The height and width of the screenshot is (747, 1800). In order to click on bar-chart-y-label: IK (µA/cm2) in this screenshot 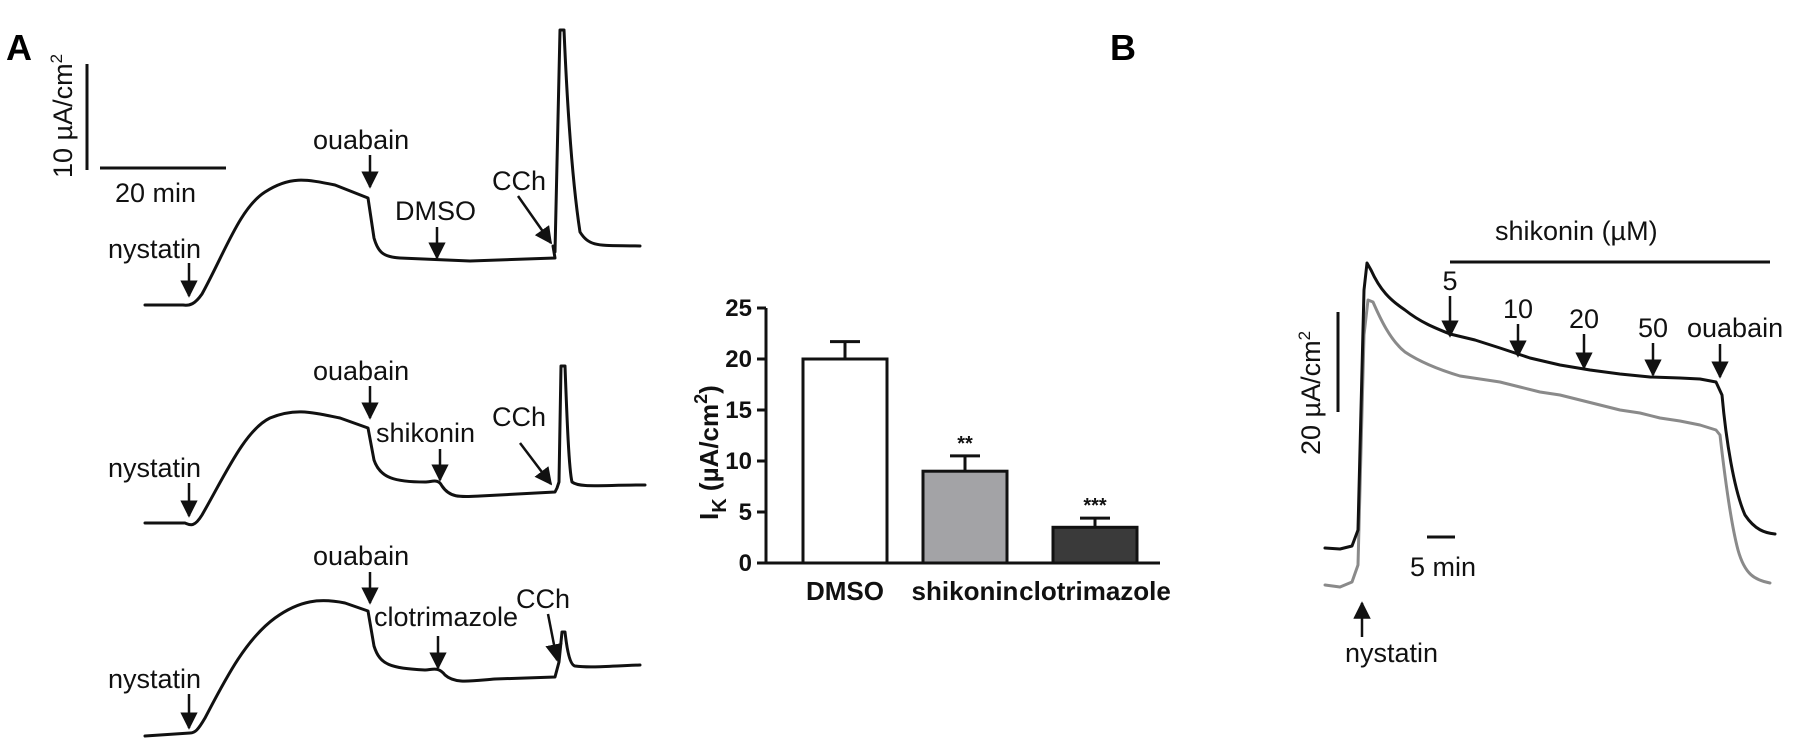, I will do `click(711, 452)`.